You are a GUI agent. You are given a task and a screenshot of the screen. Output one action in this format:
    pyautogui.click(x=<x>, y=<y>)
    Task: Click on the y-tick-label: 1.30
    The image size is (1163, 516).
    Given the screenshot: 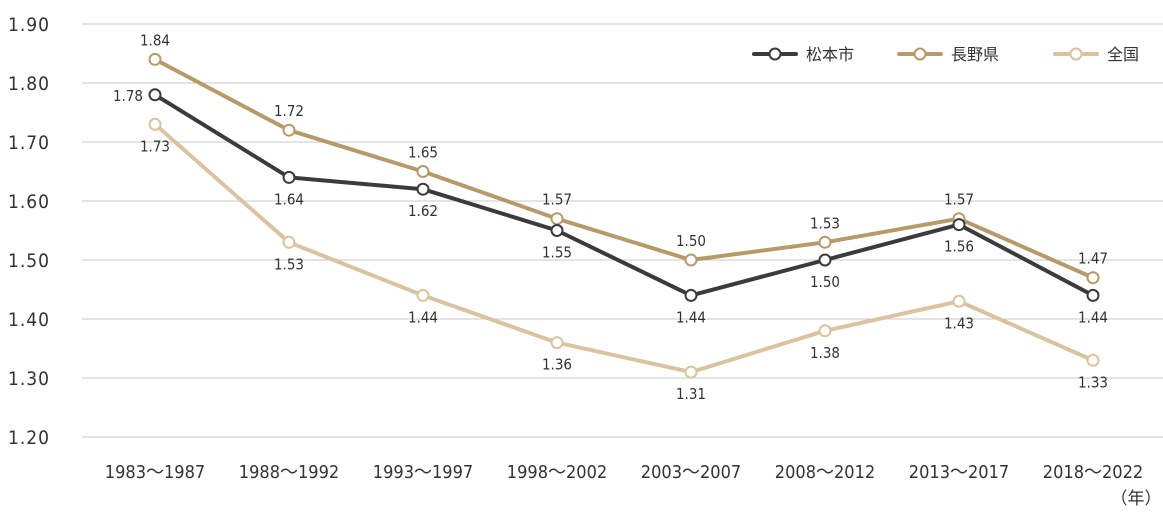 What is the action you would take?
    pyautogui.click(x=29, y=379)
    